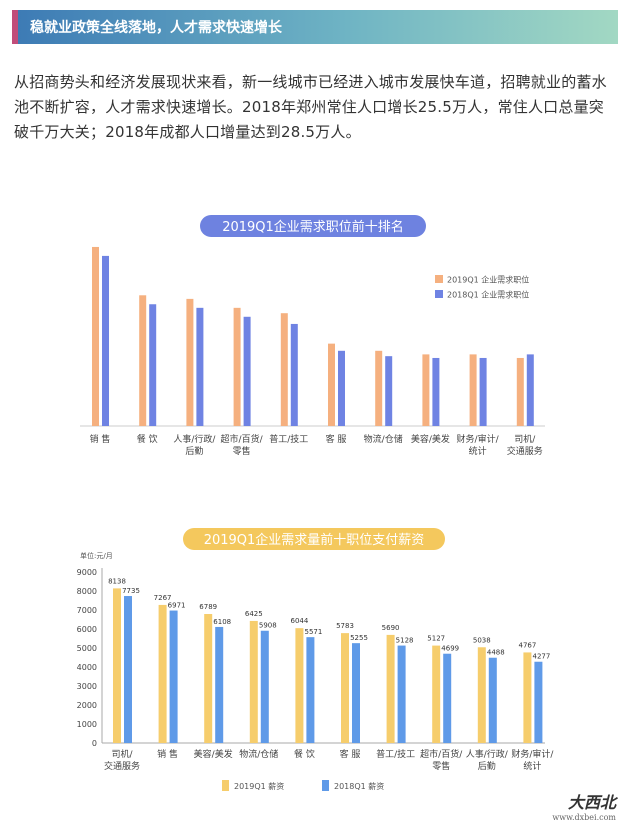  I want to click on chart2-y-tick-label: 2000, so click(87, 705).